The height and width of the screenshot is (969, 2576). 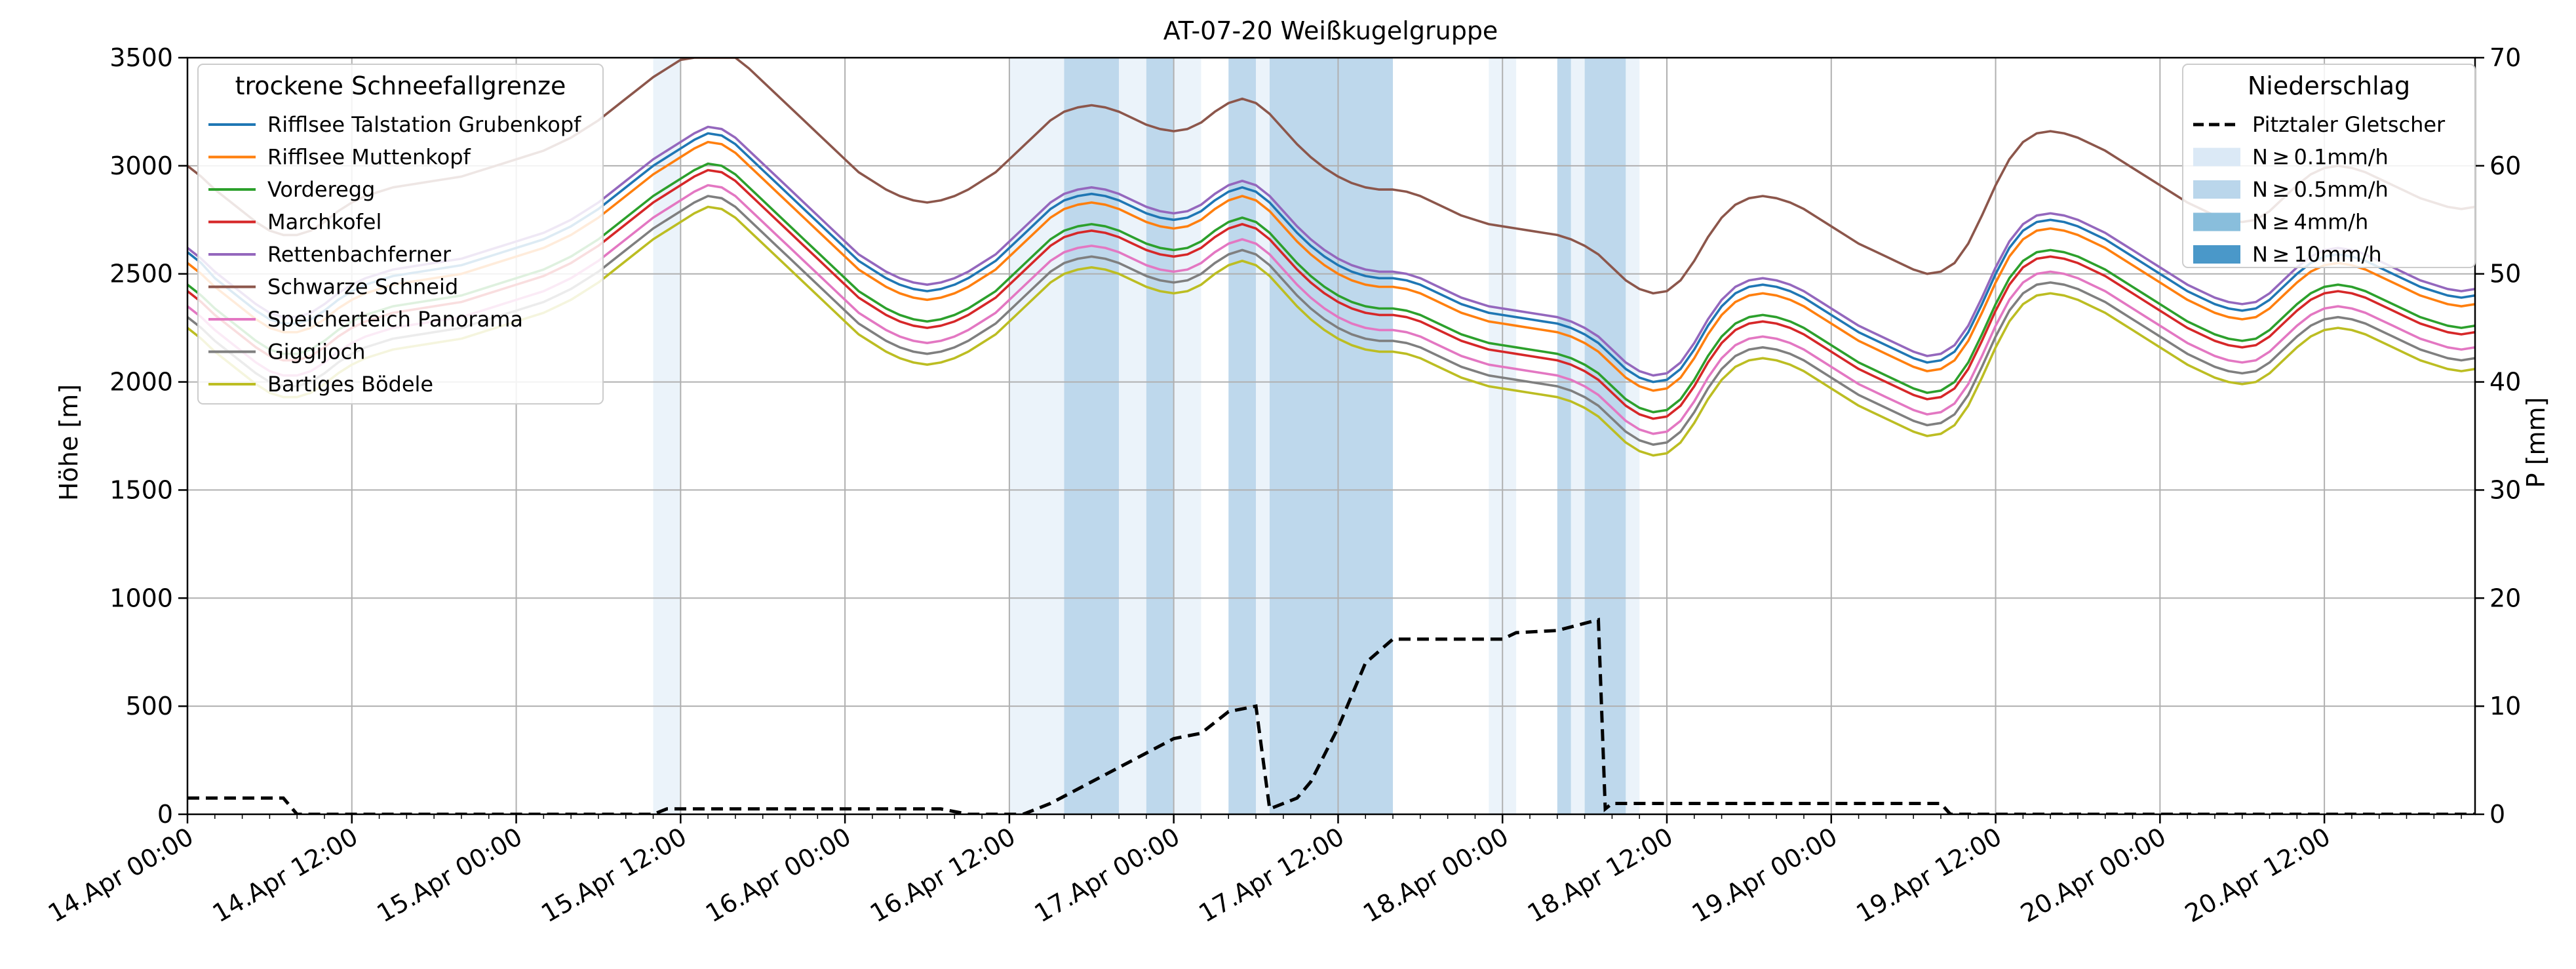 I want to click on y-tick-label: 2500, so click(x=141, y=274).